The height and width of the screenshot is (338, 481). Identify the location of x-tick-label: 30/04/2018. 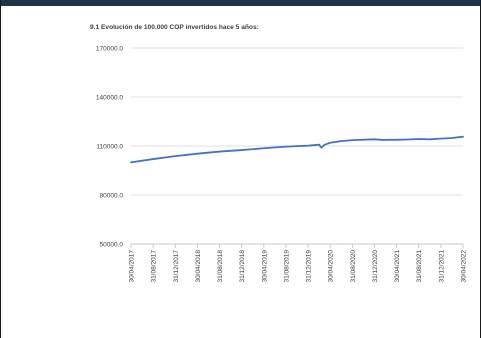
(198, 266).